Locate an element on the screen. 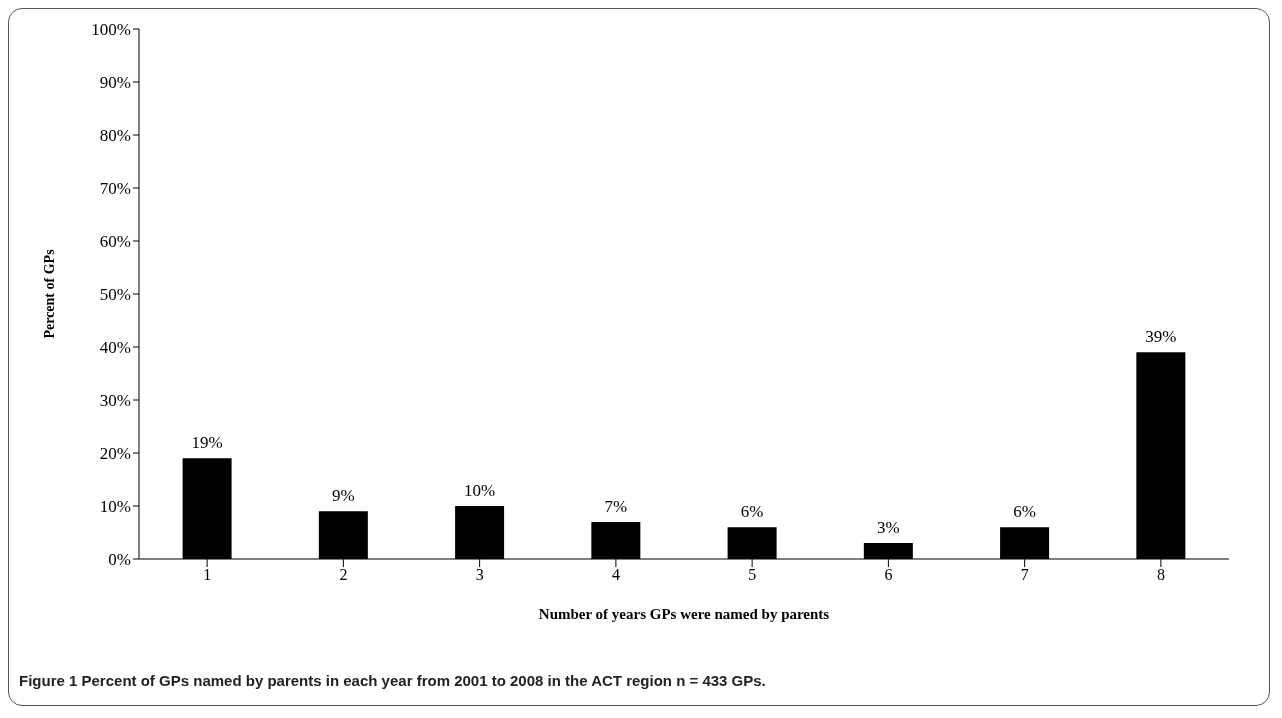 This screenshot has width=1282, height=718. x-tick-label: 8 is located at coordinates (1160, 575).